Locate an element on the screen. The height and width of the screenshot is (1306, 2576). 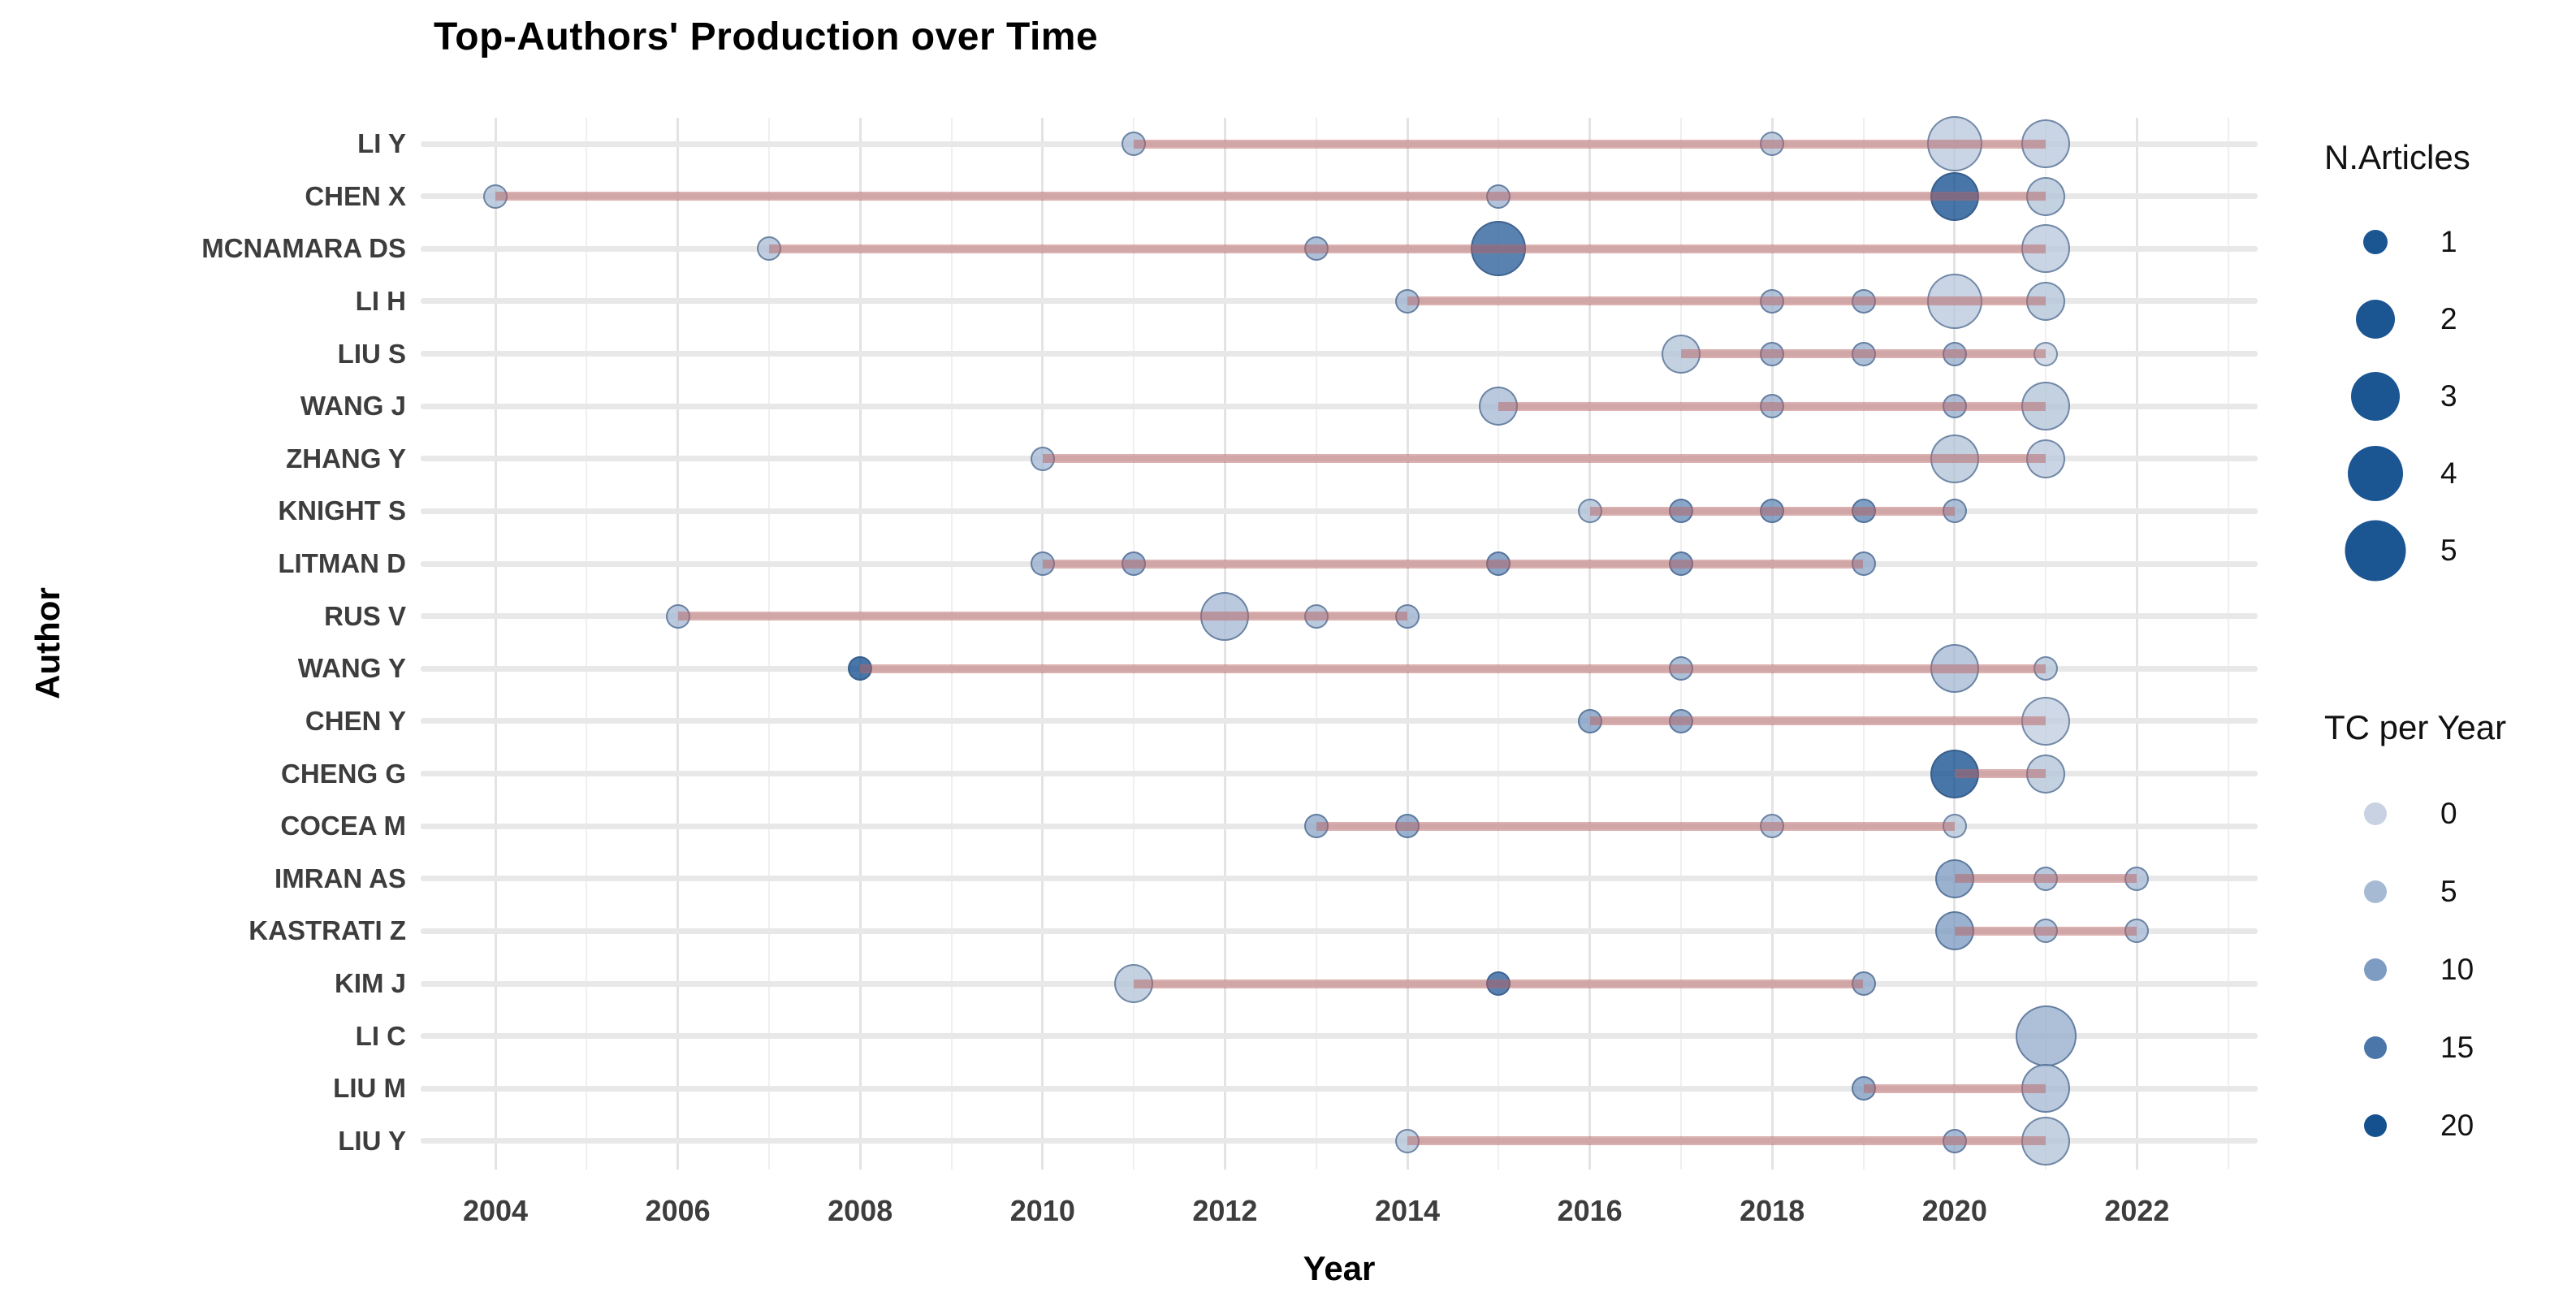
timeline-knight-s is located at coordinates (1772, 511).